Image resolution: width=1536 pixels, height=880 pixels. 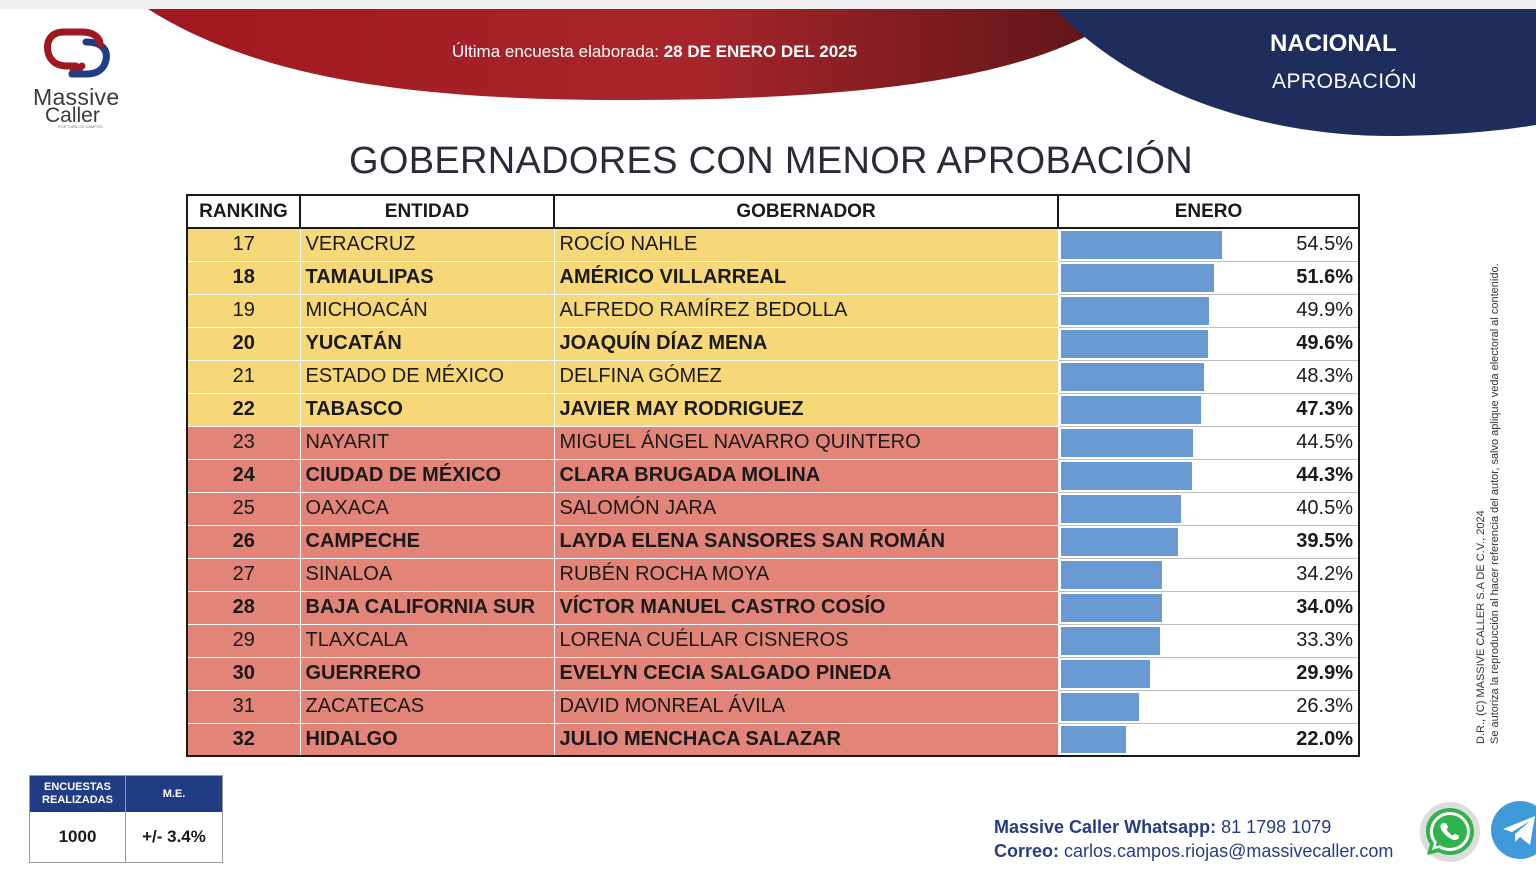 I want to click on cell-gobernador: JULIO MENCHACA SALAZAR, so click(x=806, y=739).